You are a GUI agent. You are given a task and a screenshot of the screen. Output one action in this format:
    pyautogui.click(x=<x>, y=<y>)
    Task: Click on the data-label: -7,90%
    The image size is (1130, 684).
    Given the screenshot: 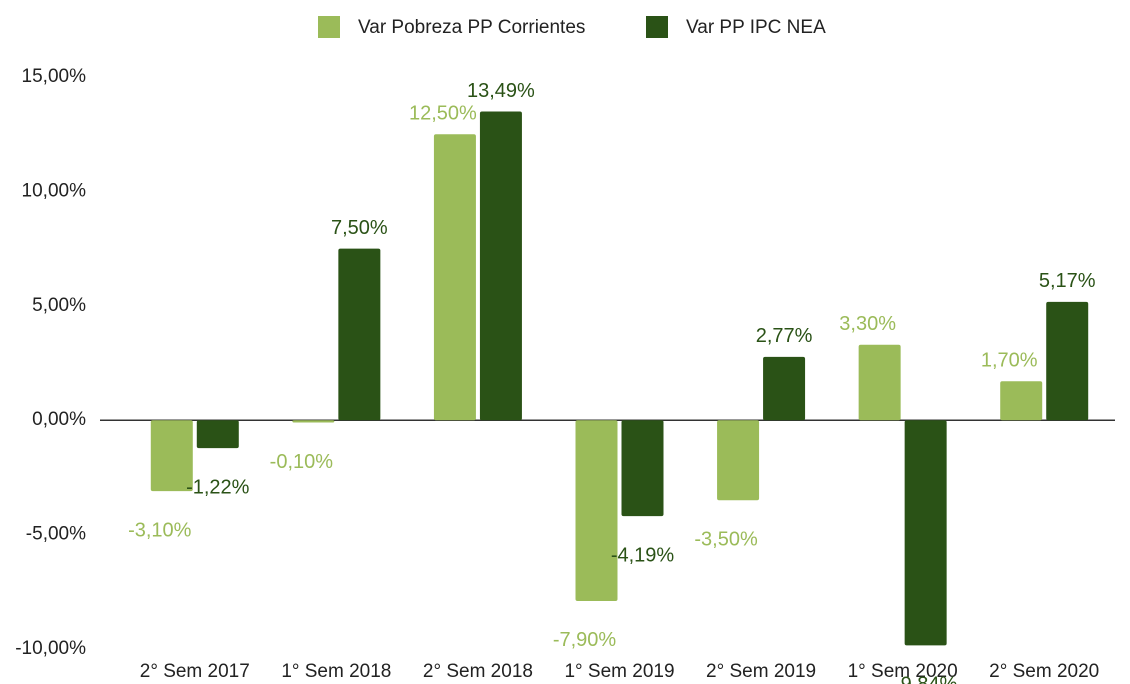 What is the action you would take?
    pyautogui.click(x=585, y=640)
    